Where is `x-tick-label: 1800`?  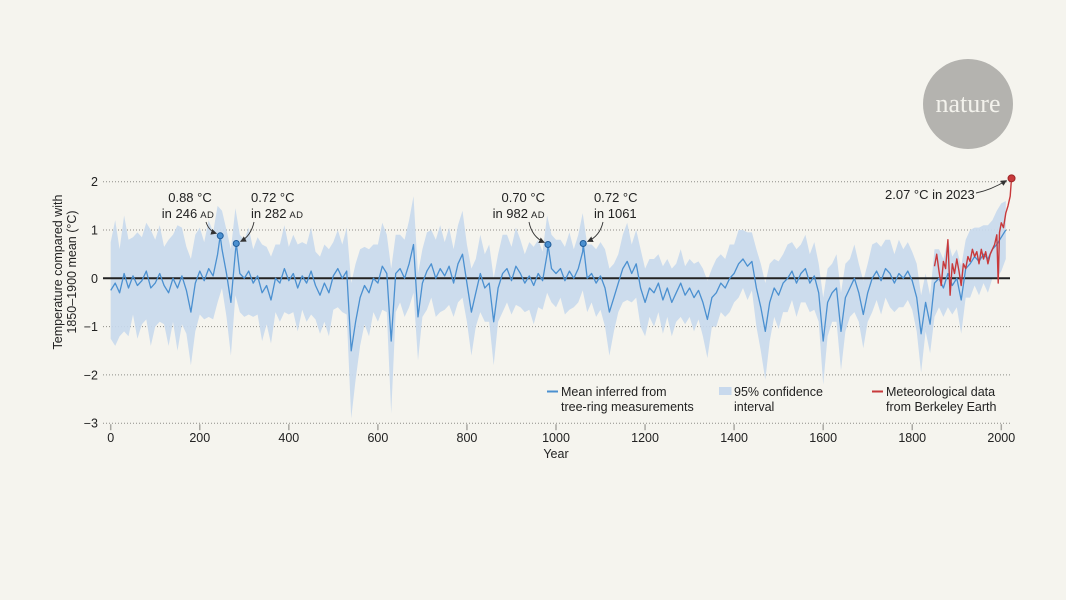 x-tick-label: 1800 is located at coordinates (912, 438).